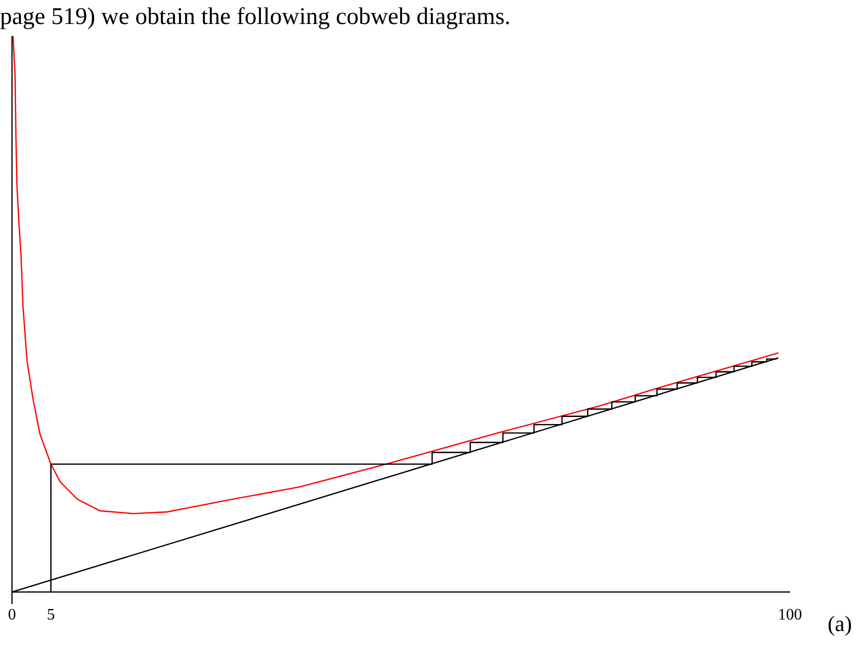  What do you see at coordinates (12, 615) in the screenshot?
I see `x-tick-label: 0` at bounding box center [12, 615].